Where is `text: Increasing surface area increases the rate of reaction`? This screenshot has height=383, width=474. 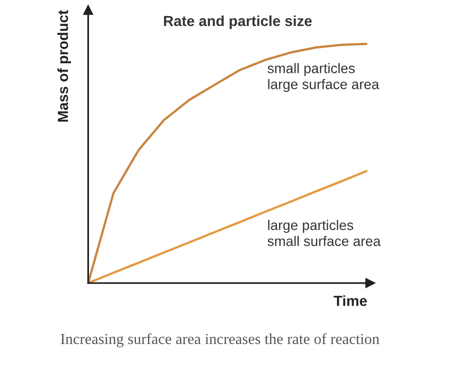 text: Increasing surface area increases the rate of reaction is located at coordinates (220, 340).